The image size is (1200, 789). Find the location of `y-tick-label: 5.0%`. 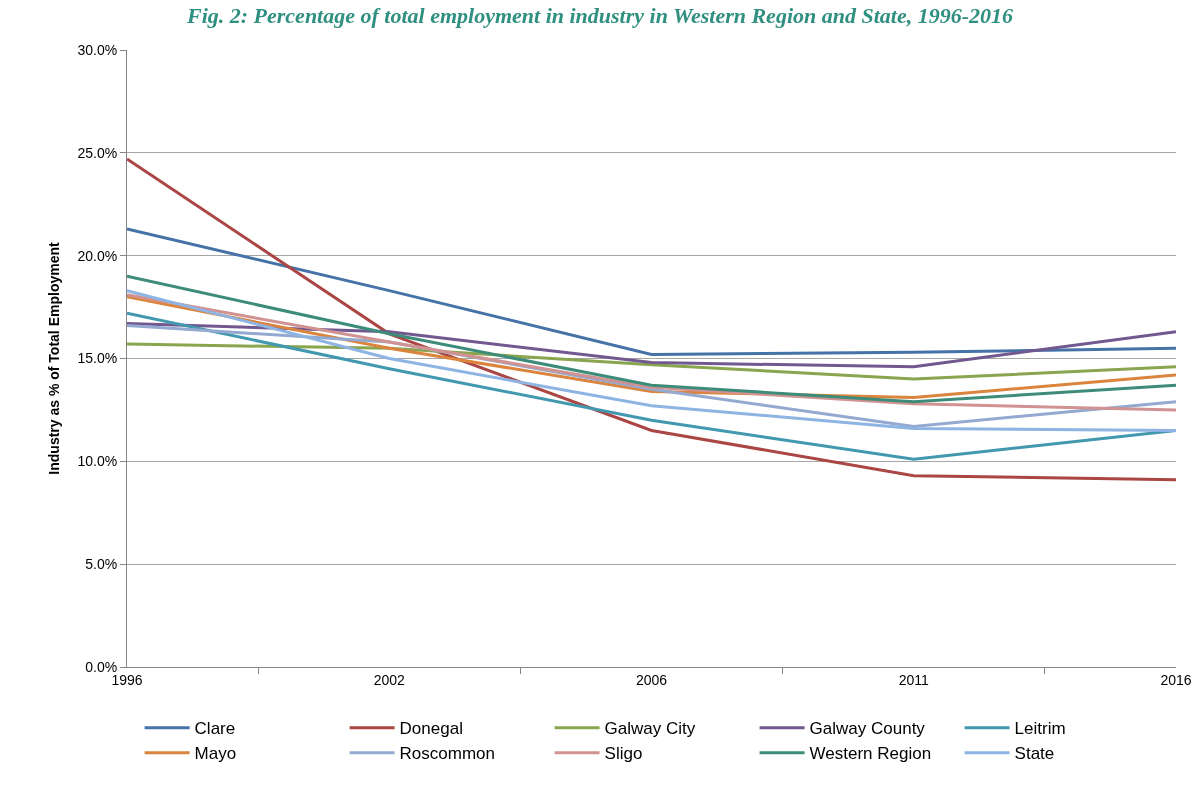

y-tick-label: 5.0% is located at coordinates (101, 564).